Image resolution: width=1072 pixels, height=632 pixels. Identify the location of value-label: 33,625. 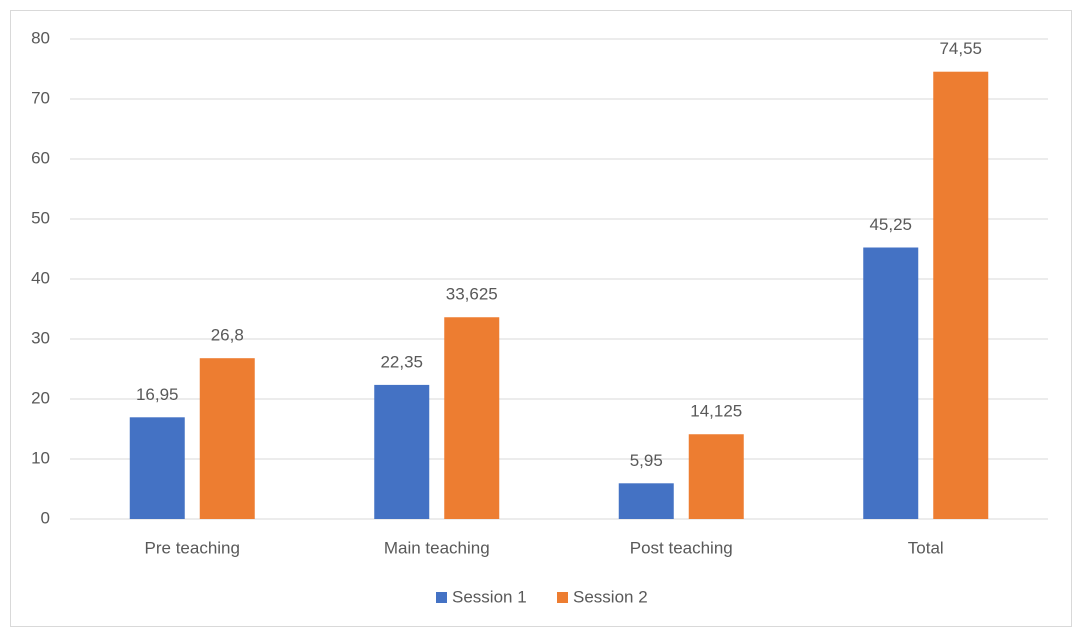
(472, 294).